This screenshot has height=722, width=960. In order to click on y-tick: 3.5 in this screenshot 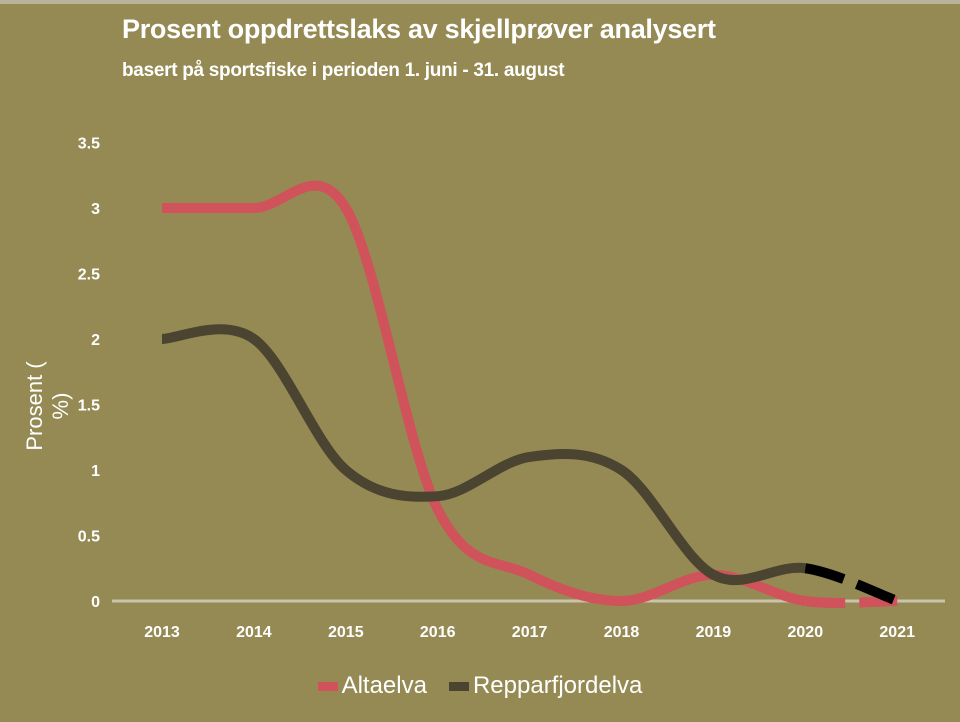, I will do `click(89, 144)`.